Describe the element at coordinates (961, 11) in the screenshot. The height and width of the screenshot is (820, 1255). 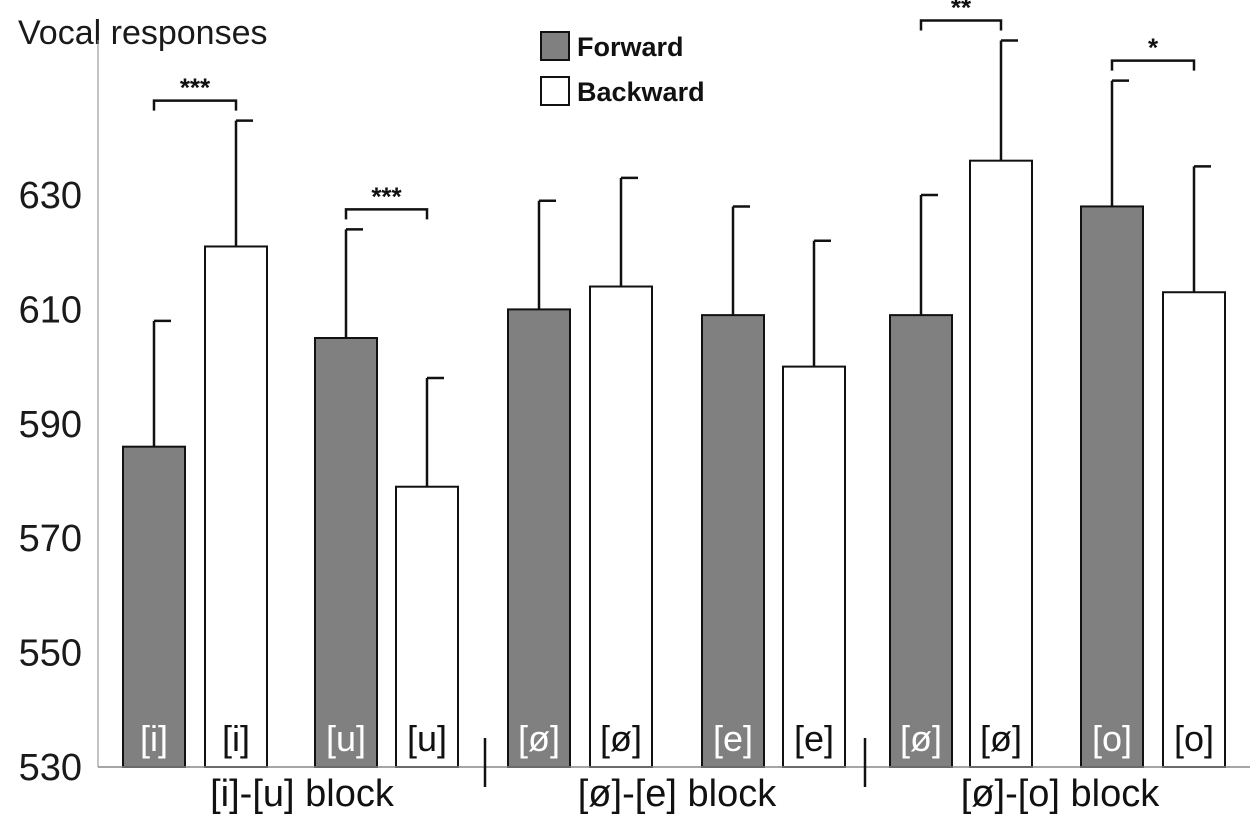
I see `significance-stars: **` at that location.